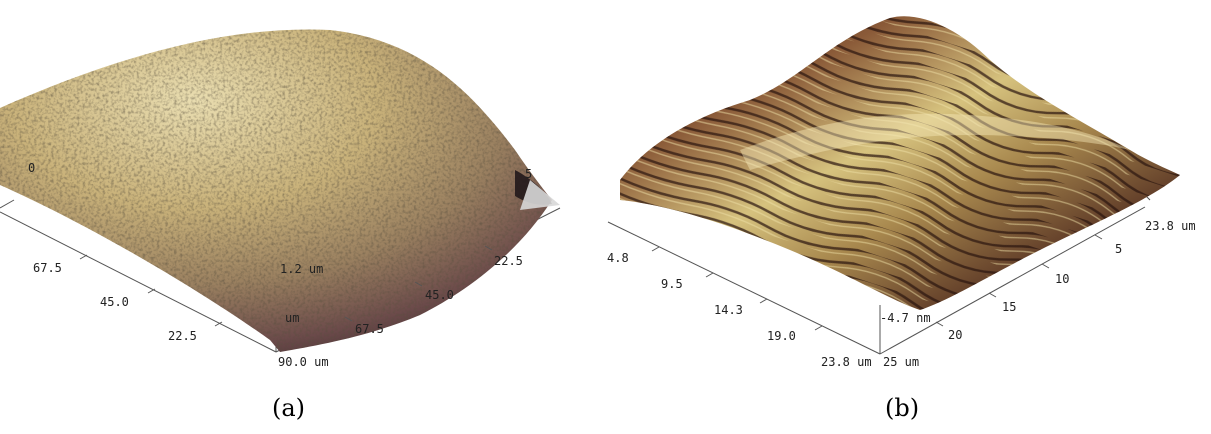 The height and width of the screenshot is (434, 1211). Describe the element at coordinates (301, 269) in the screenshot. I see `z-axis-tick: 1.2 um` at that location.